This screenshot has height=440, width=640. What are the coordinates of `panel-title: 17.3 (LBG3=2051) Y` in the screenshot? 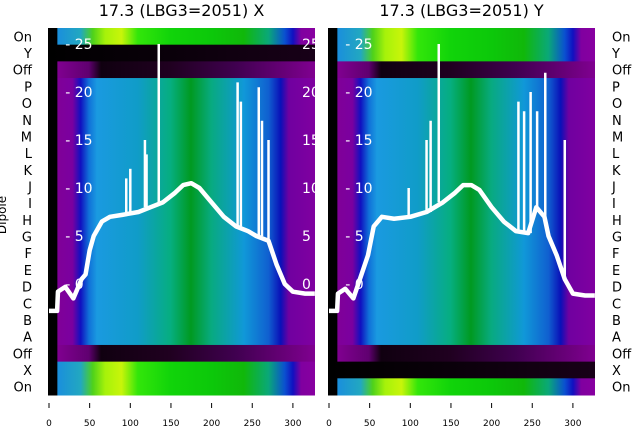 It's located at (461, 10).